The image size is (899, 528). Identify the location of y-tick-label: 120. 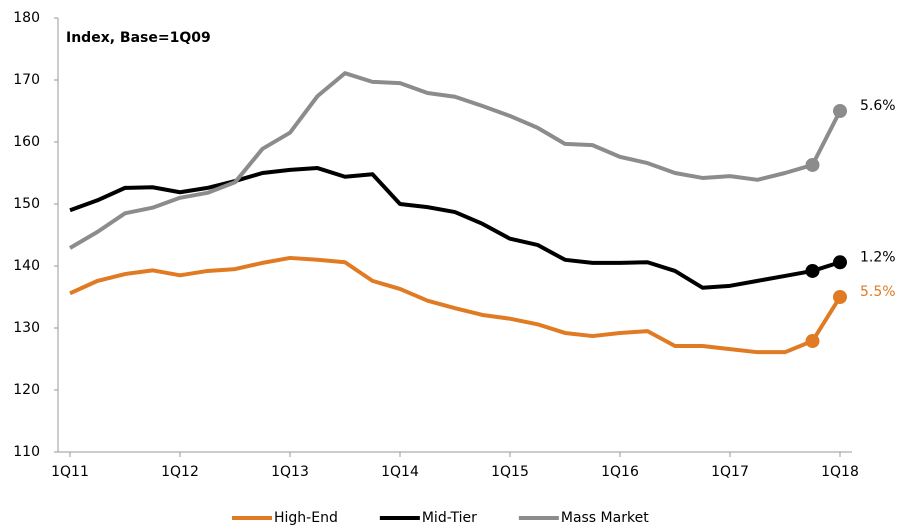
(26, 390).